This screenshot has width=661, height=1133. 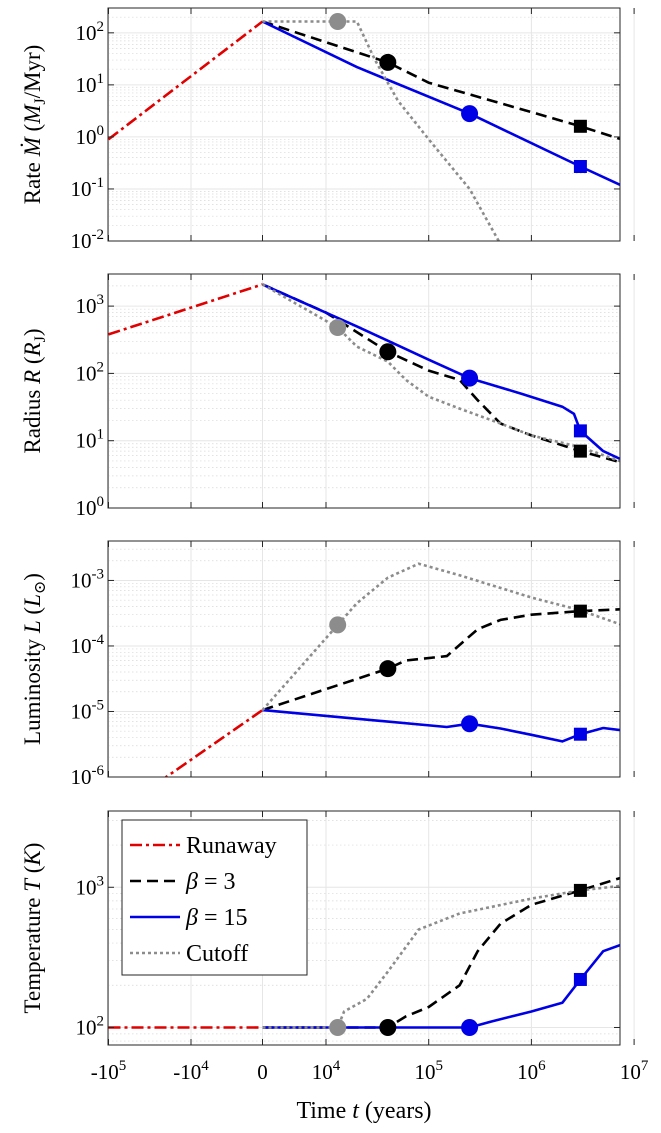 I want to click on y-axis-label: Temperature T (K), so click(x=32, y=928).